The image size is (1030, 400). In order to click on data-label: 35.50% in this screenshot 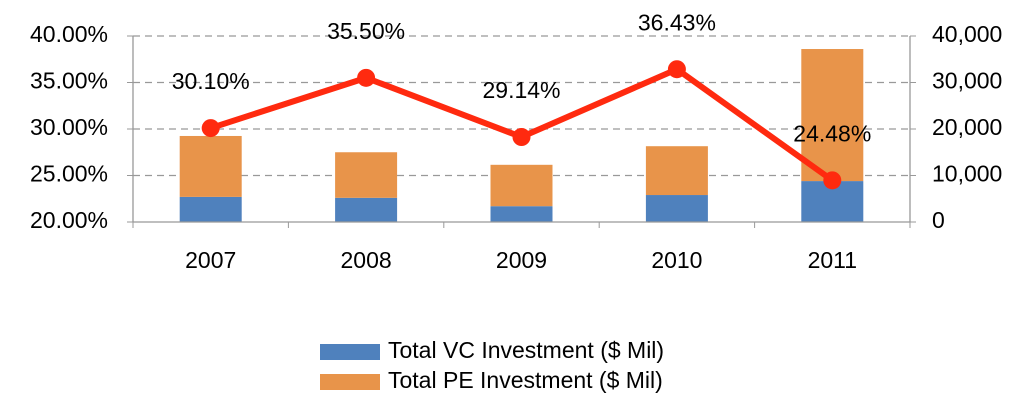, I will do `click(366, 31)`.